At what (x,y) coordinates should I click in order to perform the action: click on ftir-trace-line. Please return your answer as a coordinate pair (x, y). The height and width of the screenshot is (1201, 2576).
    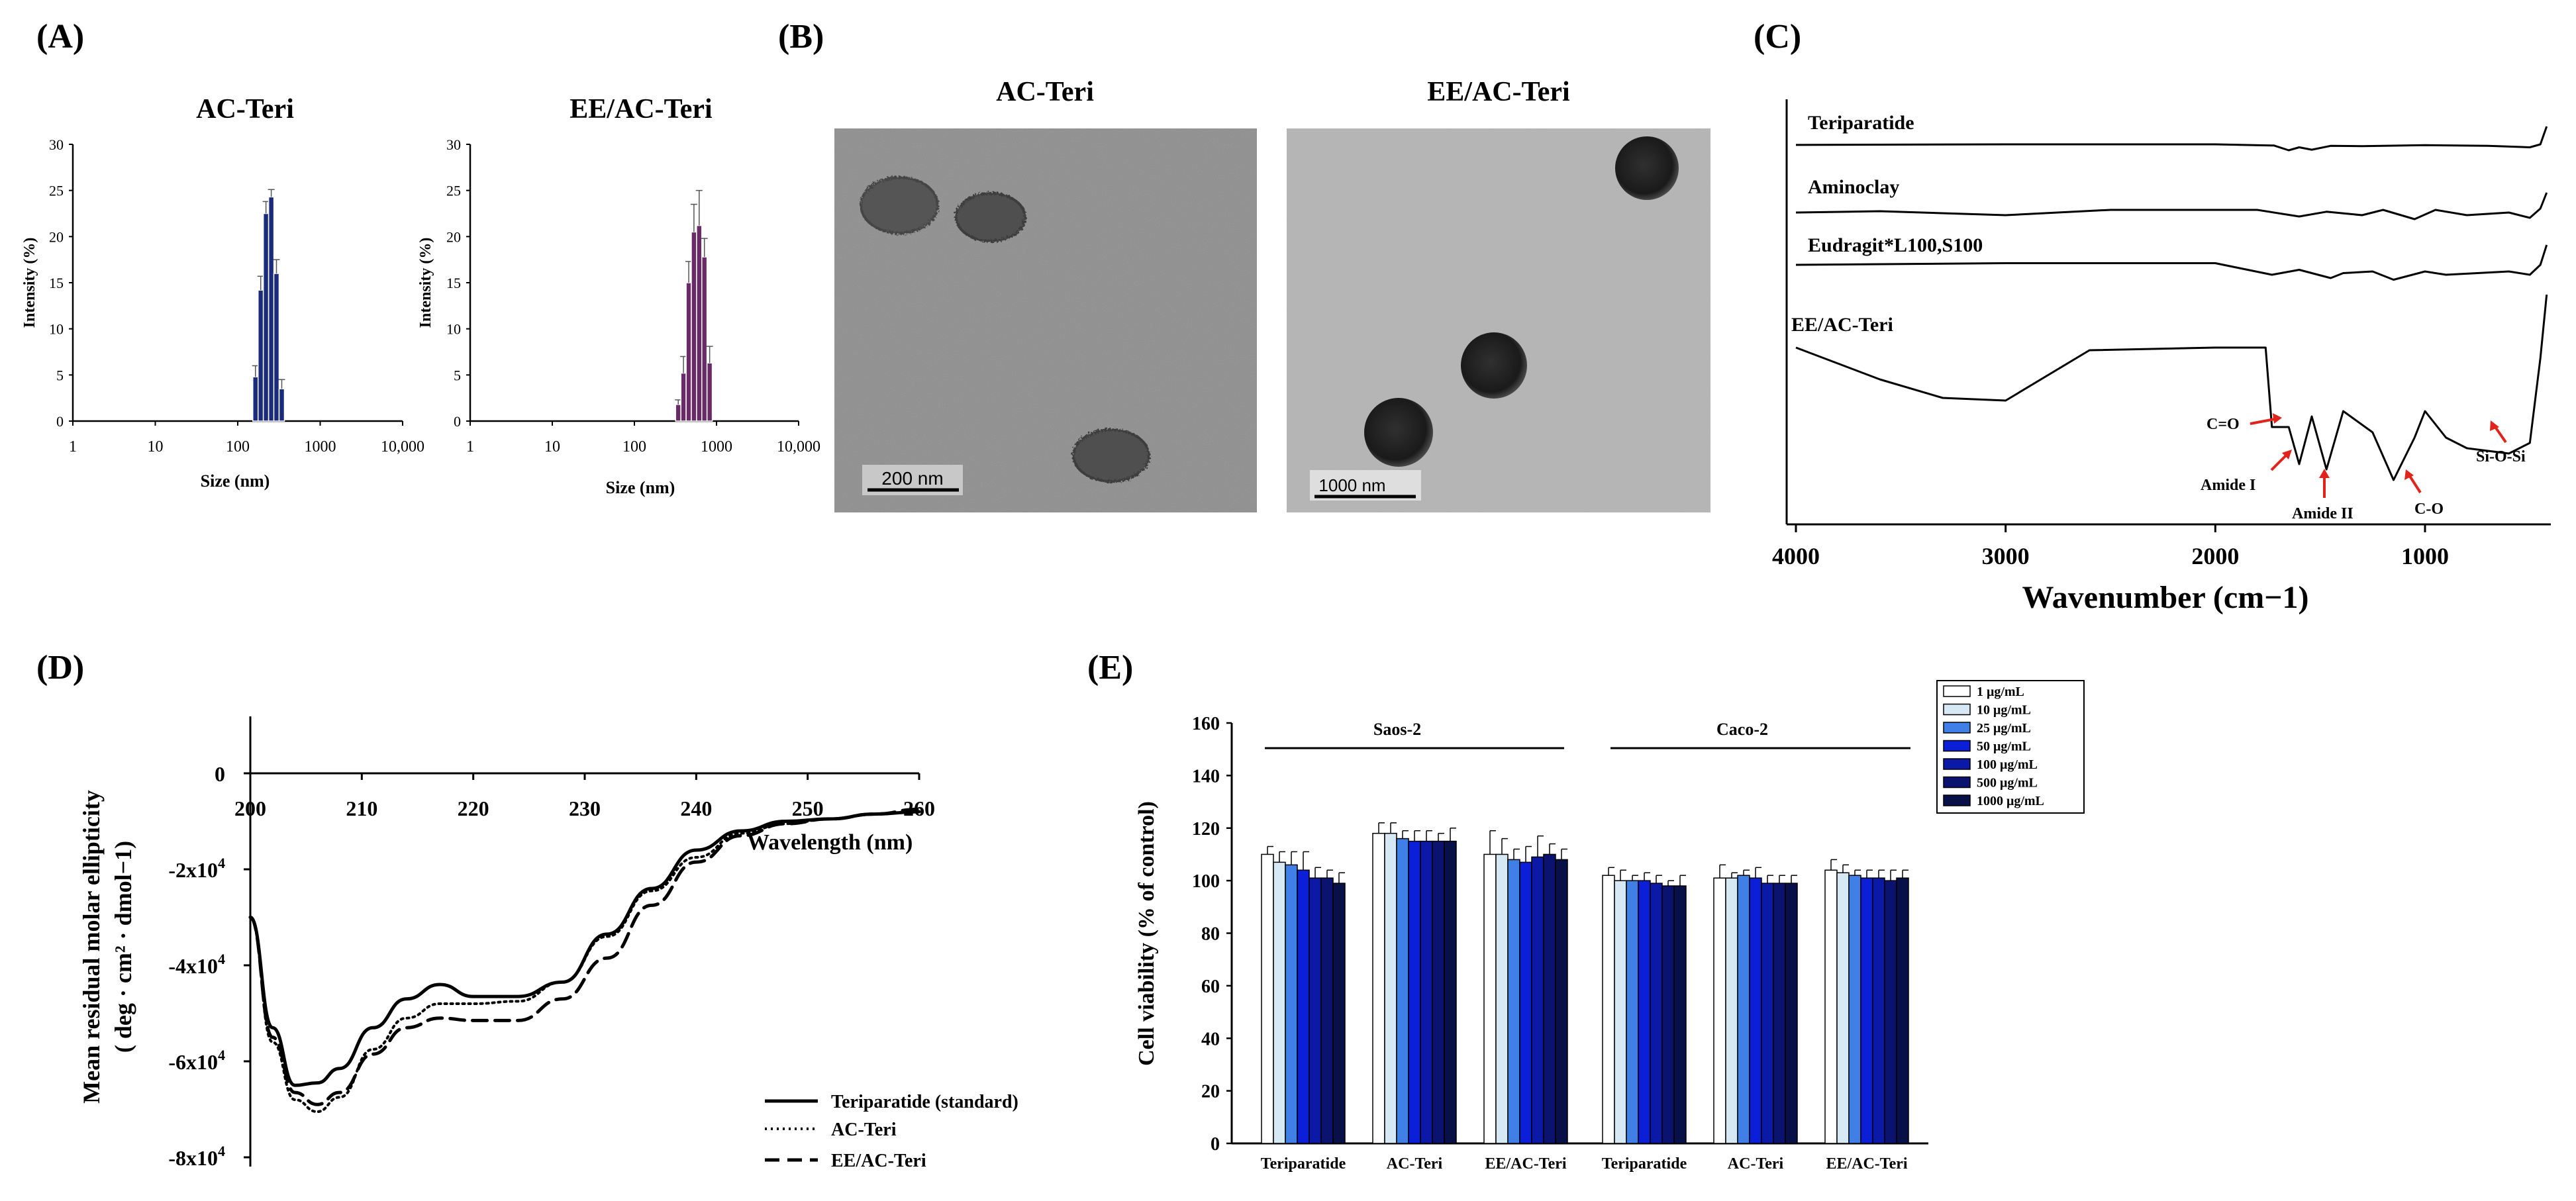
    Looking at the image, I should click on (2171, 262).